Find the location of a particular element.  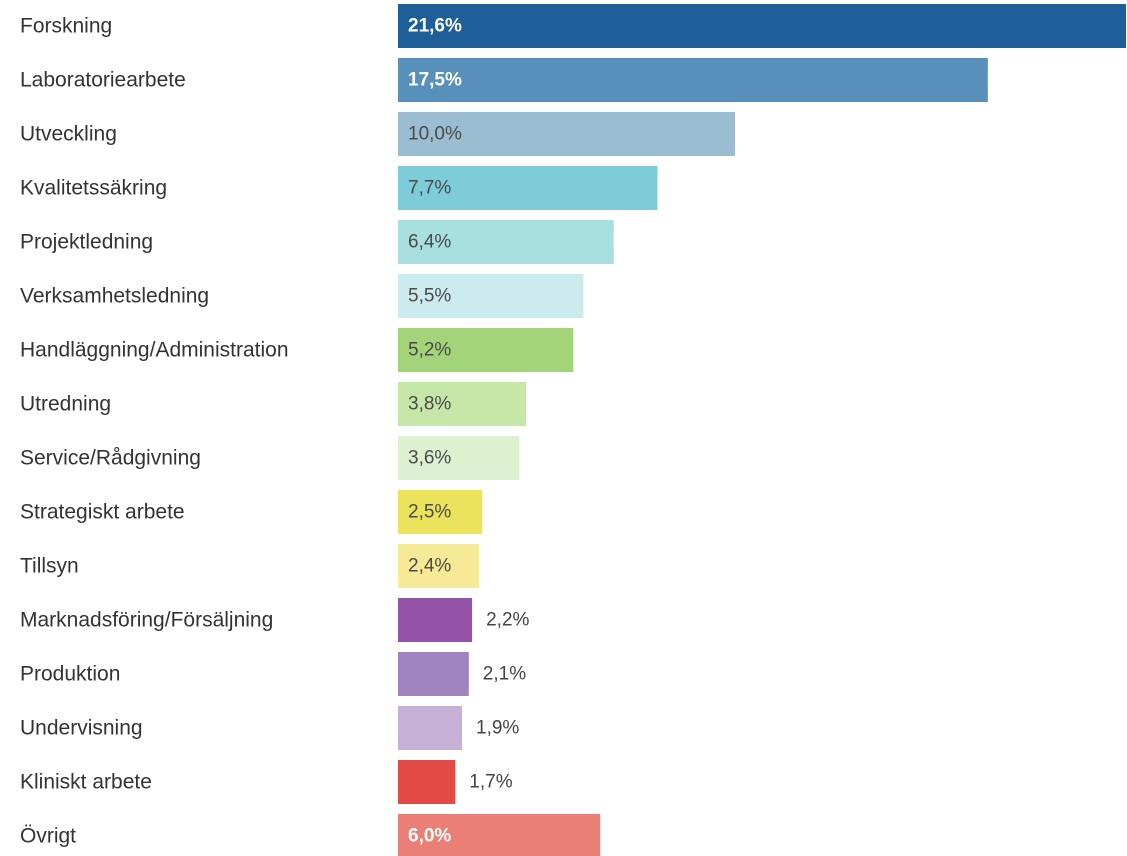

value-label-utveckling: 10,0% is located at coordinates (435, 134).